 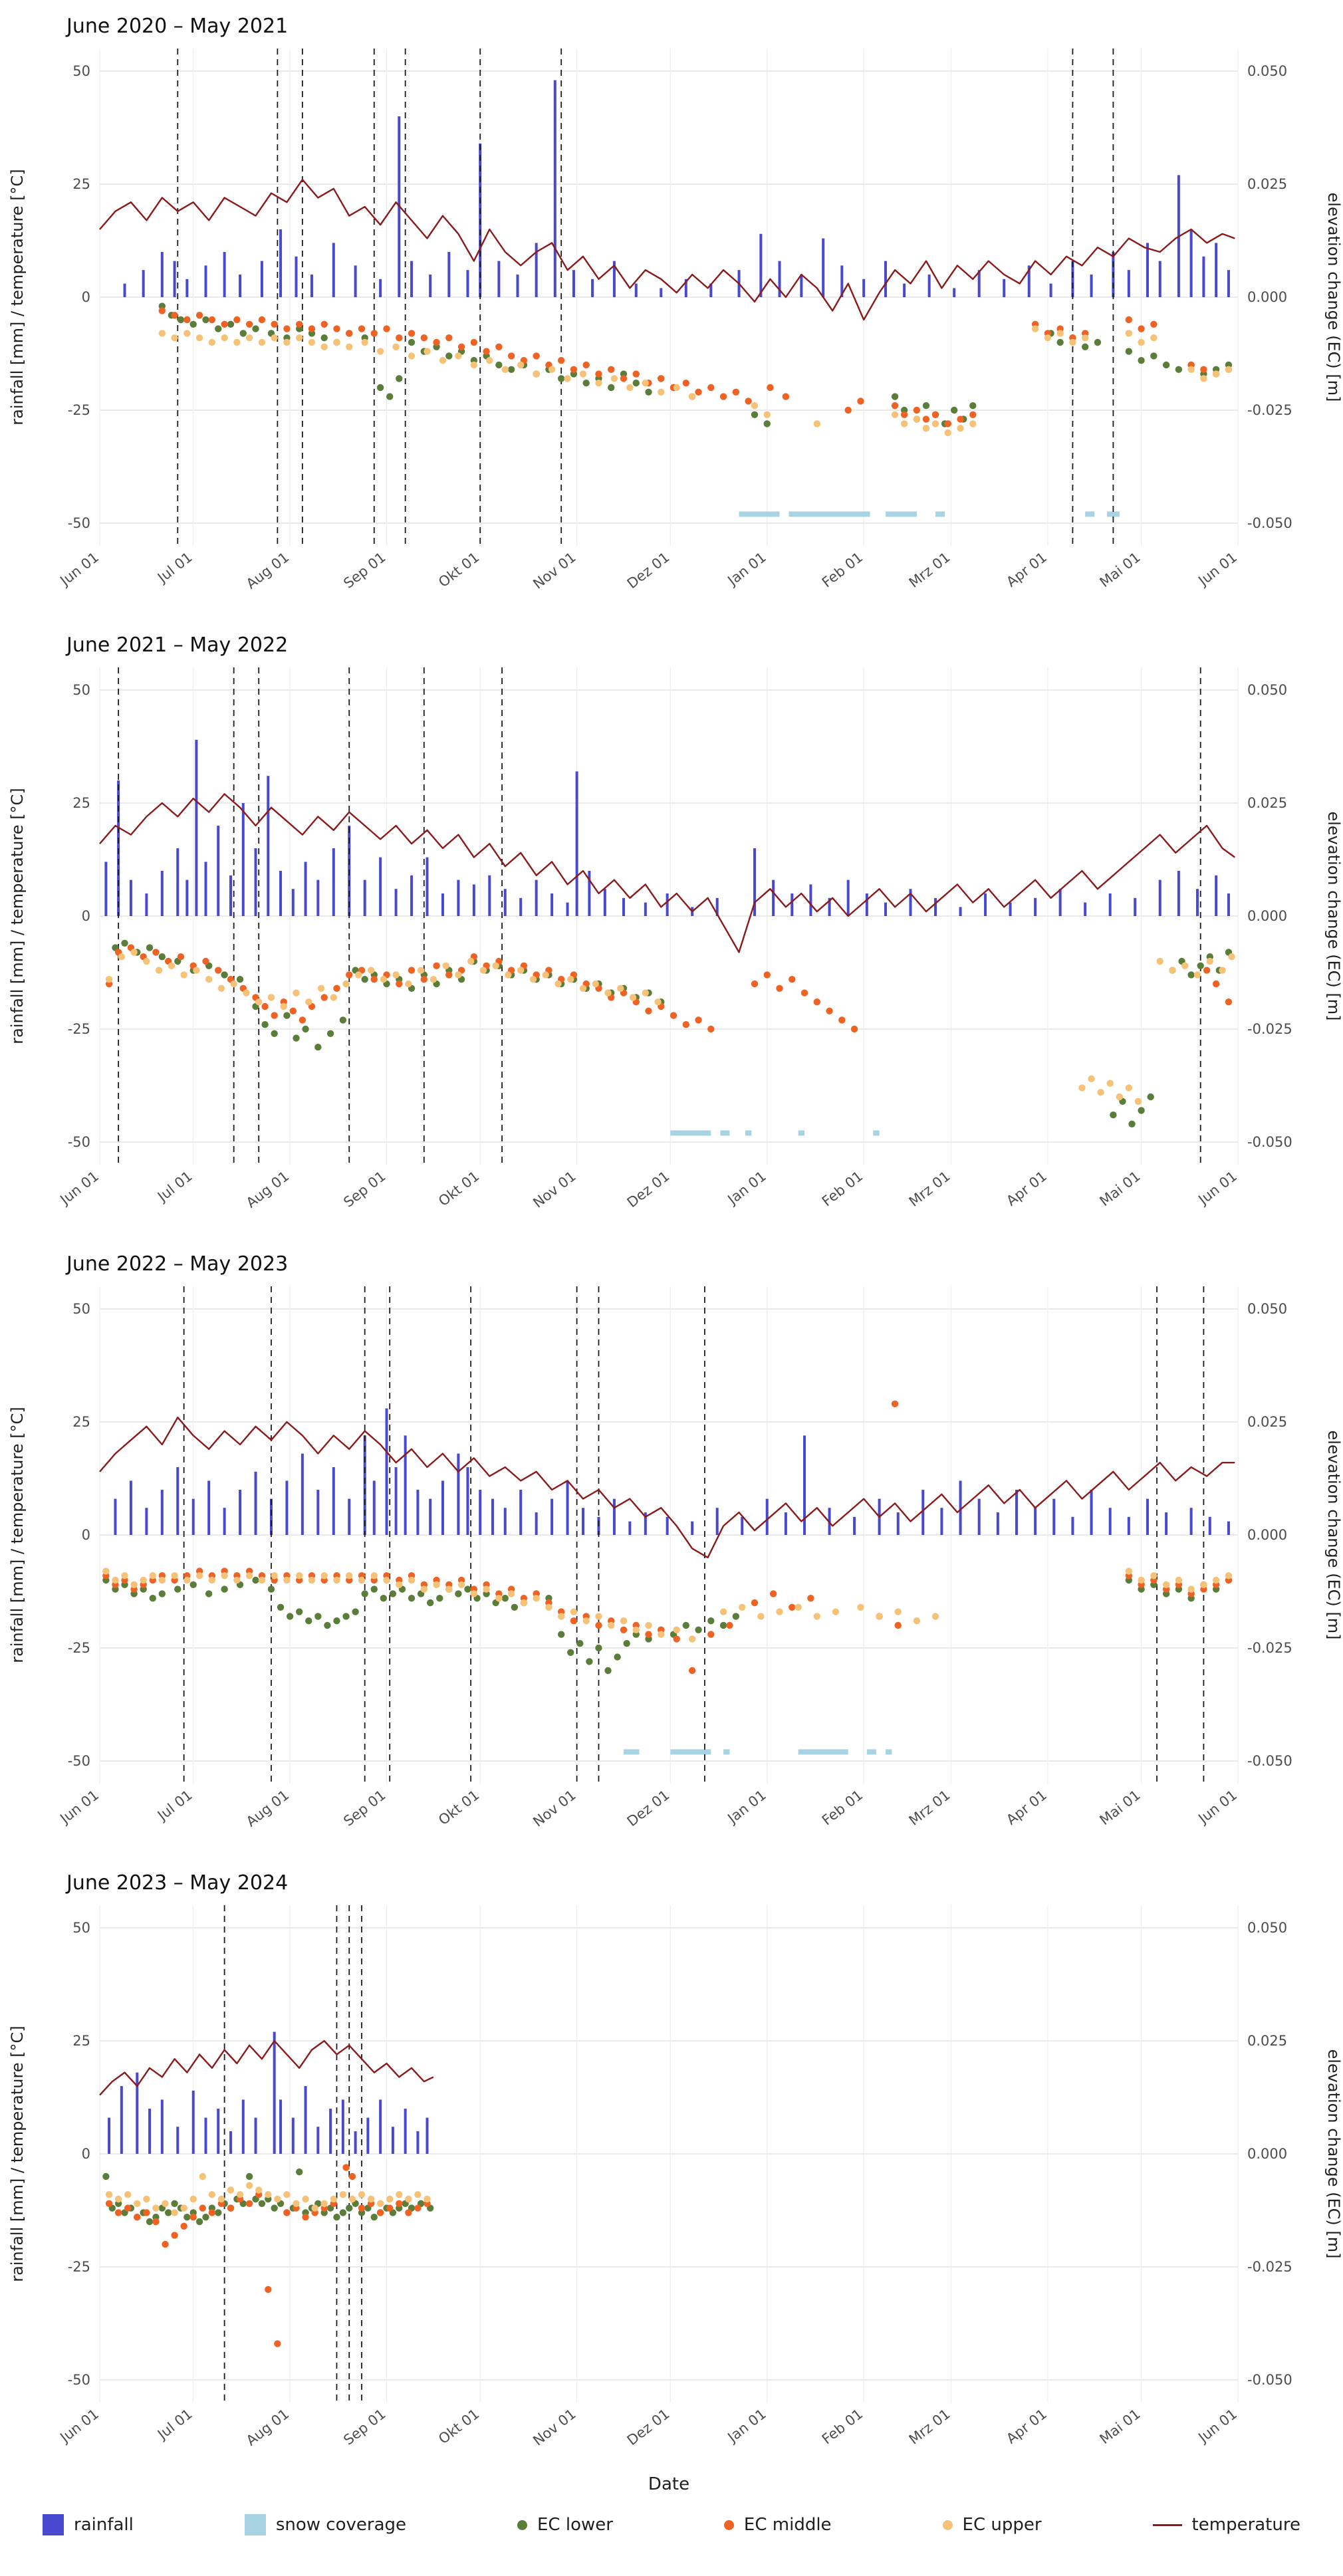 I want to click on x-axis-title: Date, so click(x=669, y=2484).